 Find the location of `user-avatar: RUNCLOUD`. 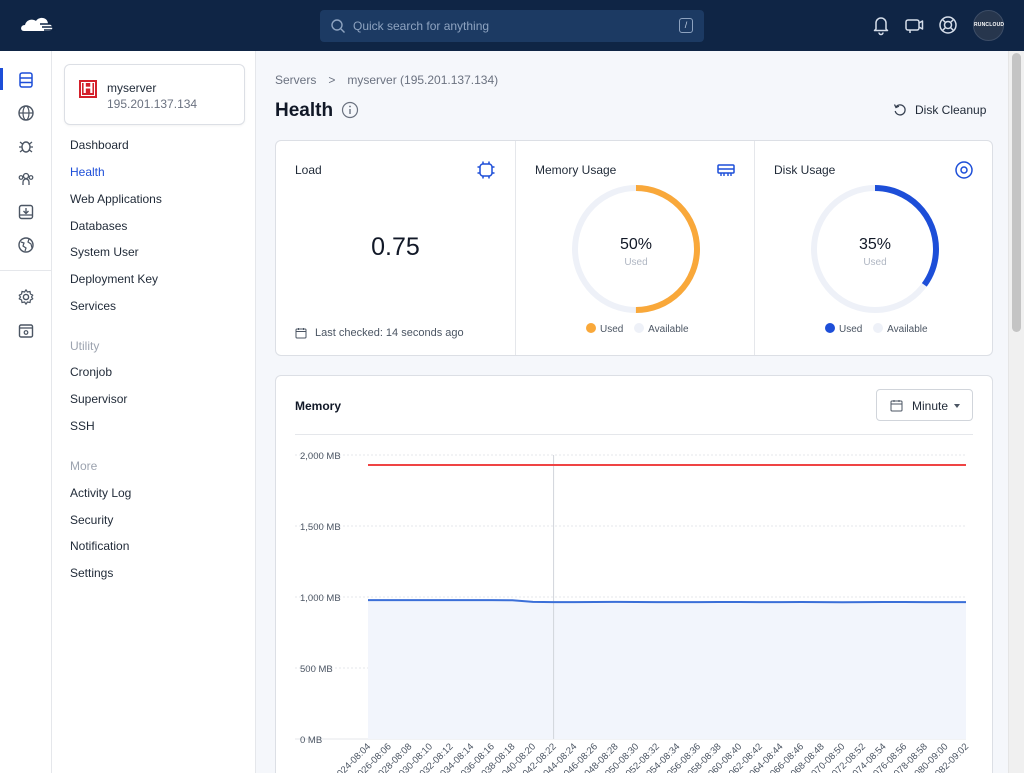

user-avatar: RUNCLOUD is located at coordinates (988, 25).